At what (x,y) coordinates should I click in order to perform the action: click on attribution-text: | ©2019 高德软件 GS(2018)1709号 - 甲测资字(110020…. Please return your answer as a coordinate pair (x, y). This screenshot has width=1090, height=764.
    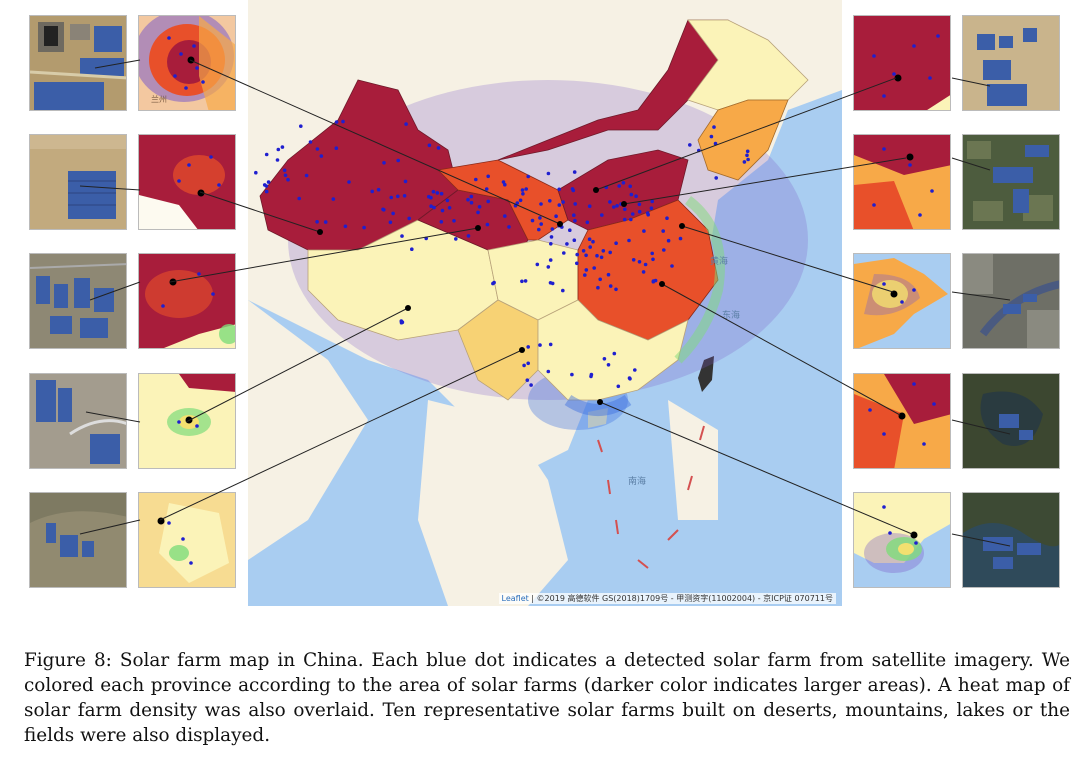
    Looking at the image, I should click on (680, 598).